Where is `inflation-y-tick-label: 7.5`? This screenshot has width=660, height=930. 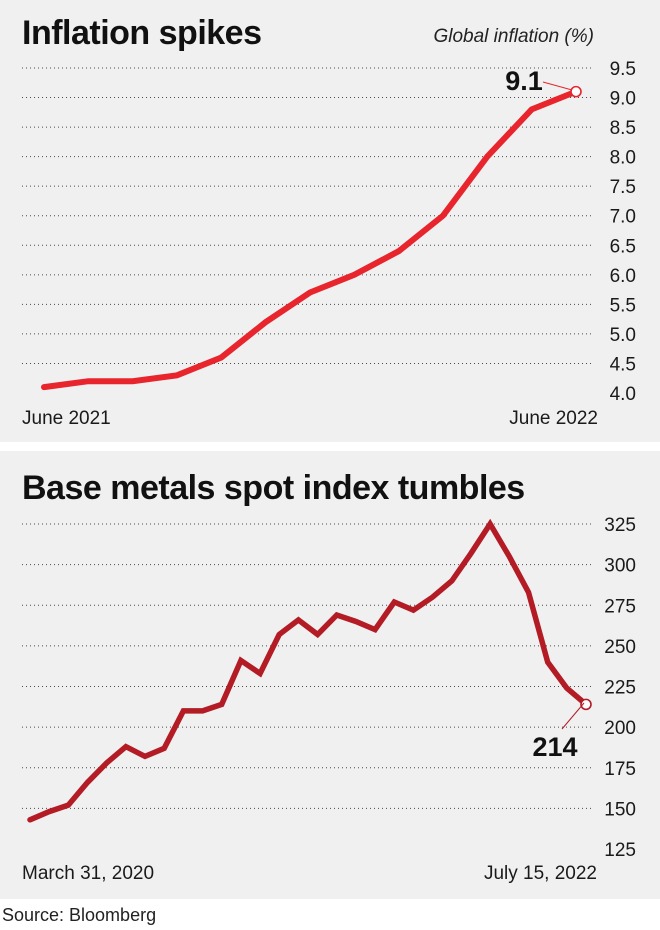
inflation-y-tick-label: 7.5 is located at coordinates (623, 187).